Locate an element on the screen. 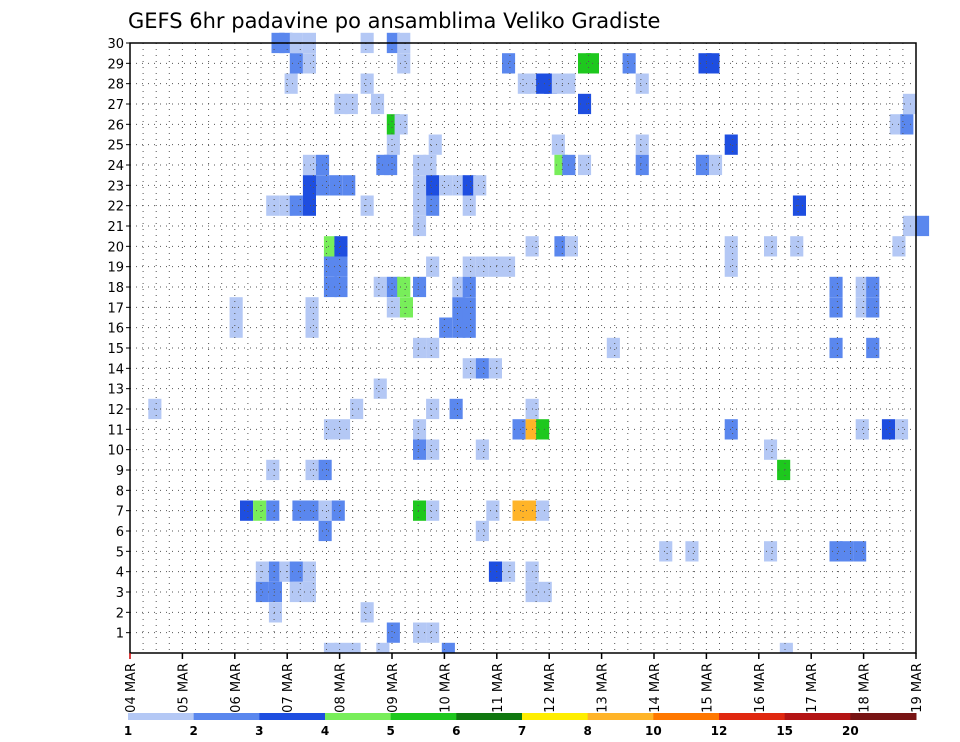 The height and width of the screenshot is (742, 960). y-tick-label-10: 10 is located at coordinates (115, 451).